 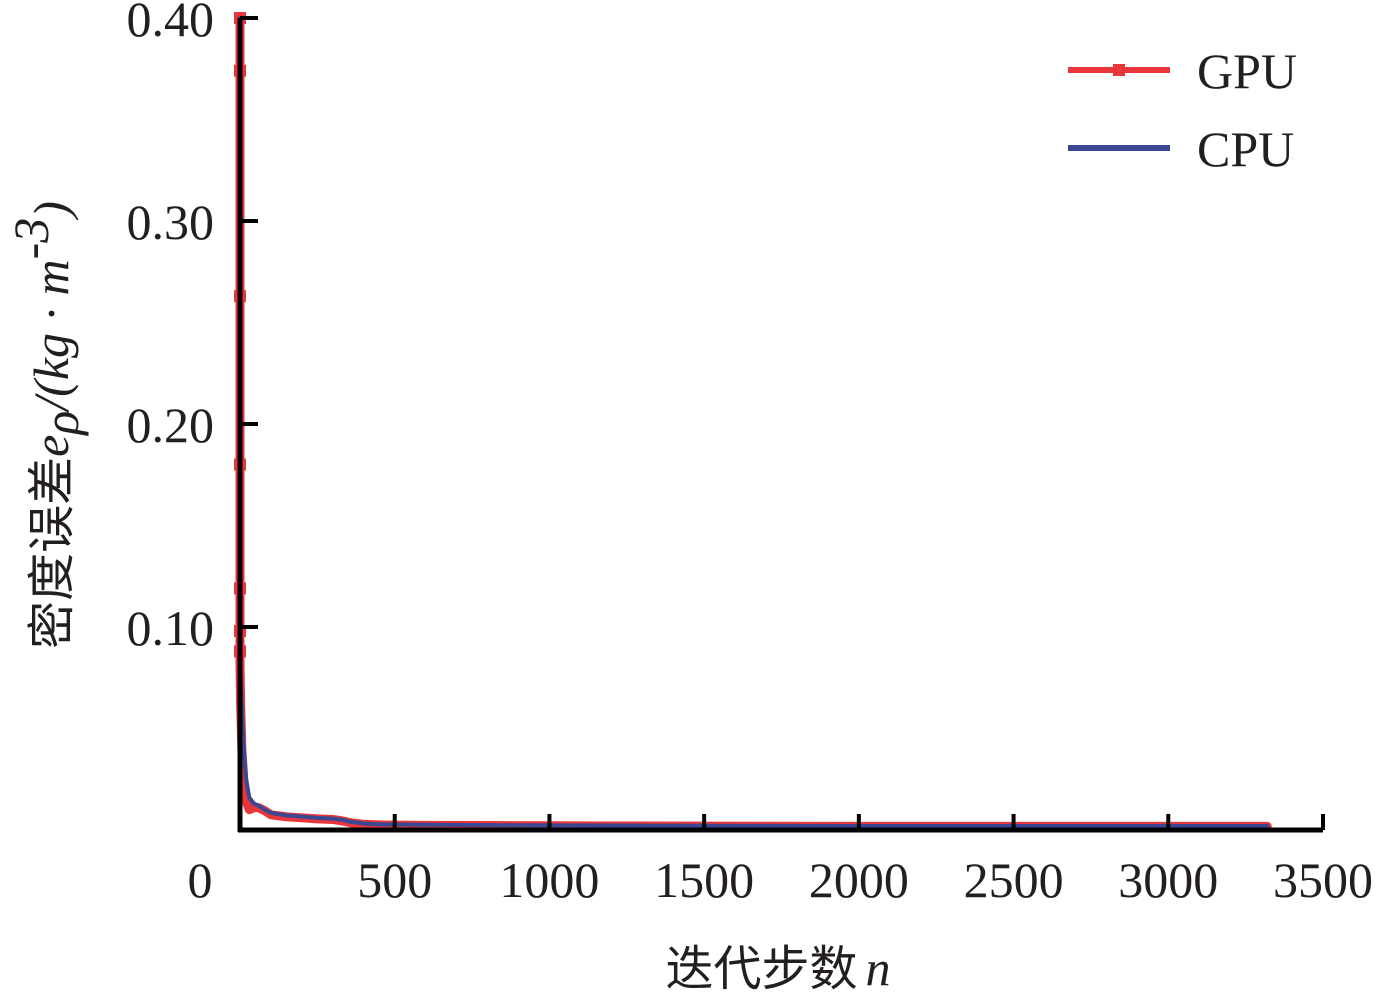 I want to click on legend-cpu-label: CPU, so click(x=1245, y=149).